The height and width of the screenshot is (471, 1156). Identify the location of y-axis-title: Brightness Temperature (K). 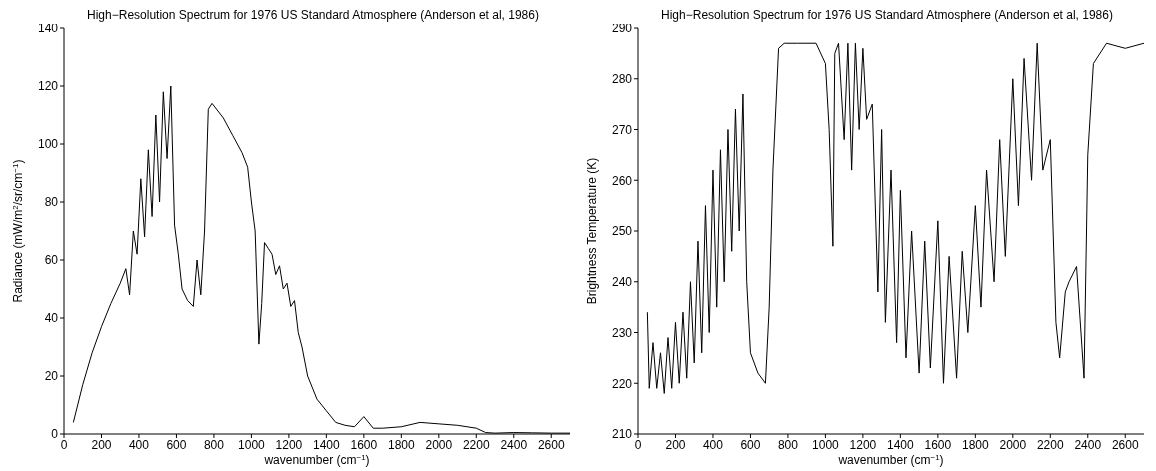
(592, 231).